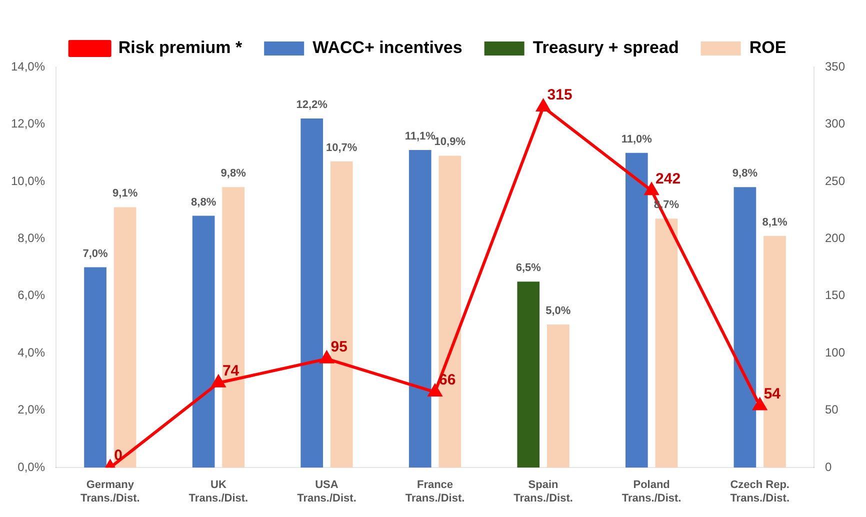 The height and width of the screenshot is (517, 866). What do you see at coordinates (835, 352) in the screenshot?
I see `y2-tick-label: 100` at bounding box center [835, 352].